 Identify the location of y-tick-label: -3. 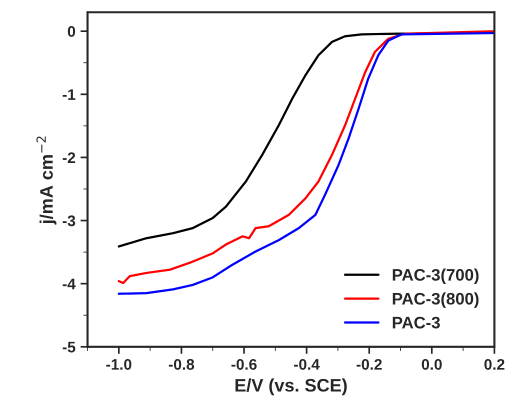
(69, 220).